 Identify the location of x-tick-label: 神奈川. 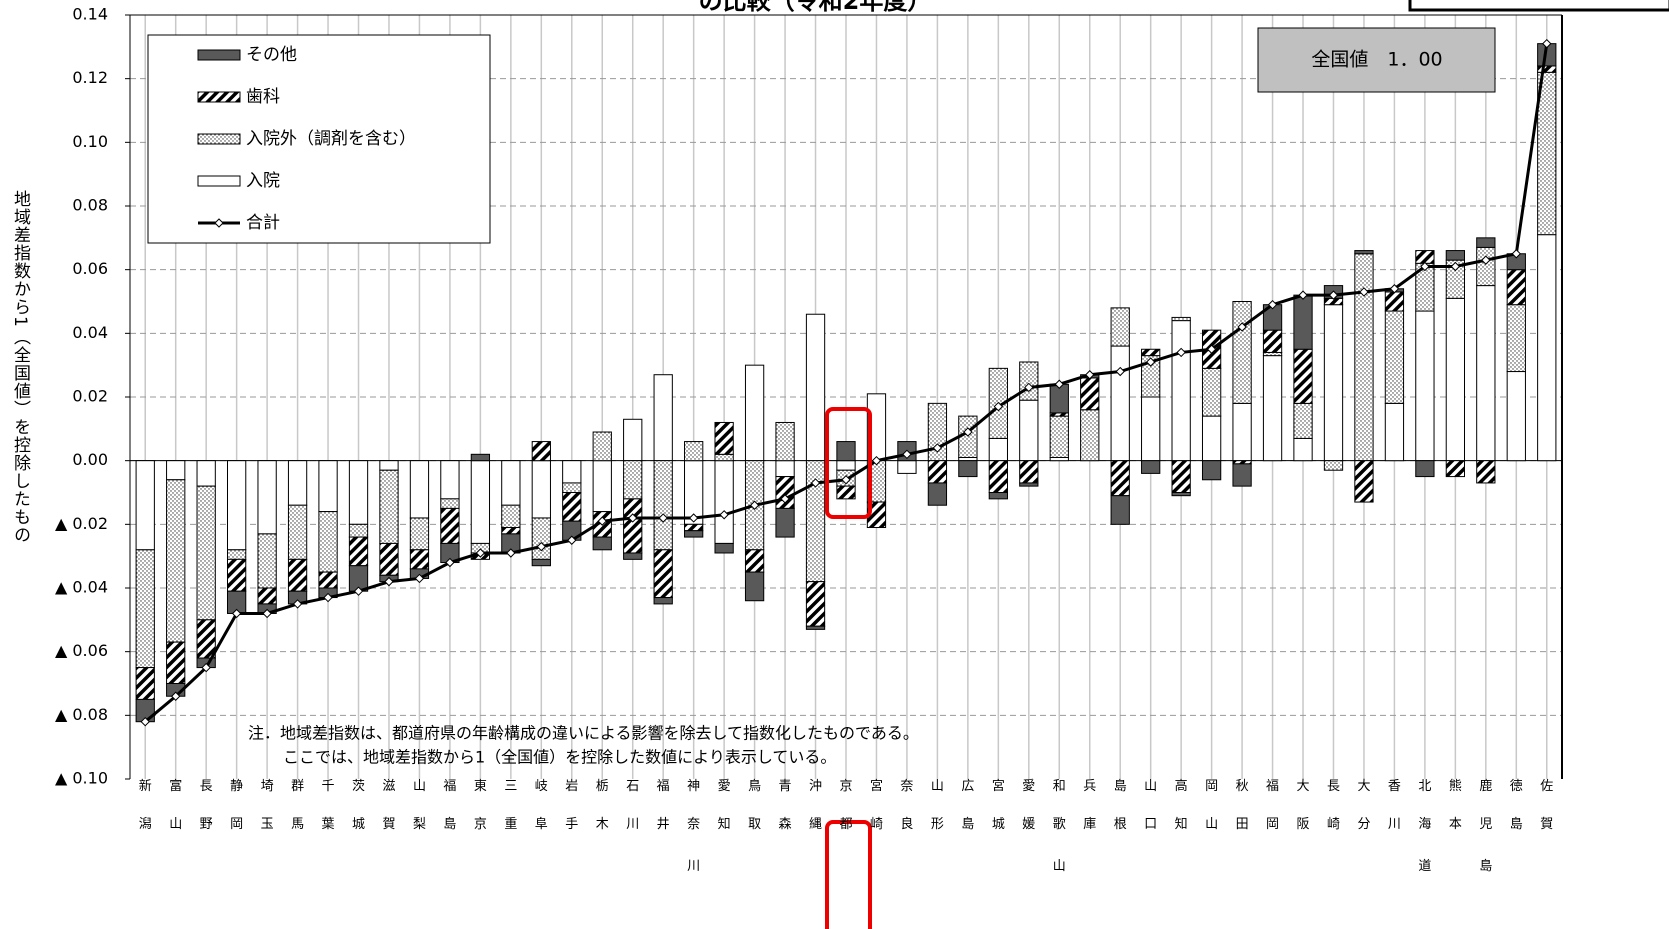
(693, 826).